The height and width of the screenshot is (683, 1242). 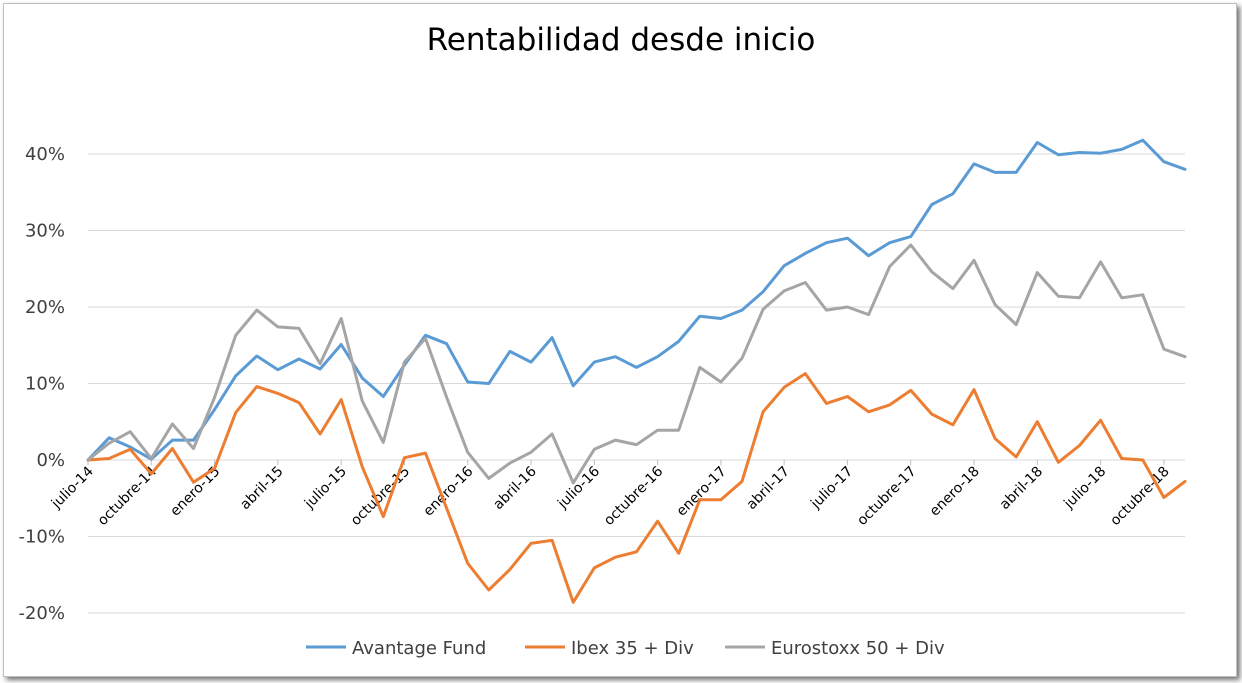 What do you see at coordinates (768, 488) in the screenshot?
I see `x-tick-label: abril-17` at bounding box center [768, 488].